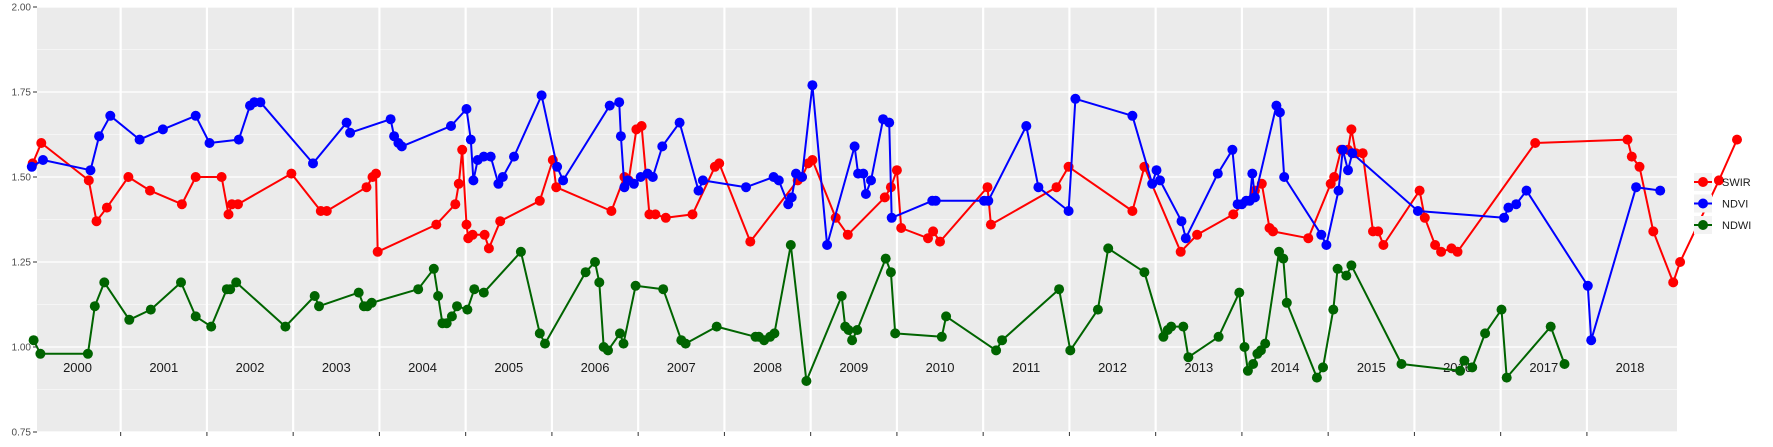 This screenshot has height=447, width=1773. Describe the element at coordinates (681, 367) in the screenshot. I see `year-label: 2007` at that location.